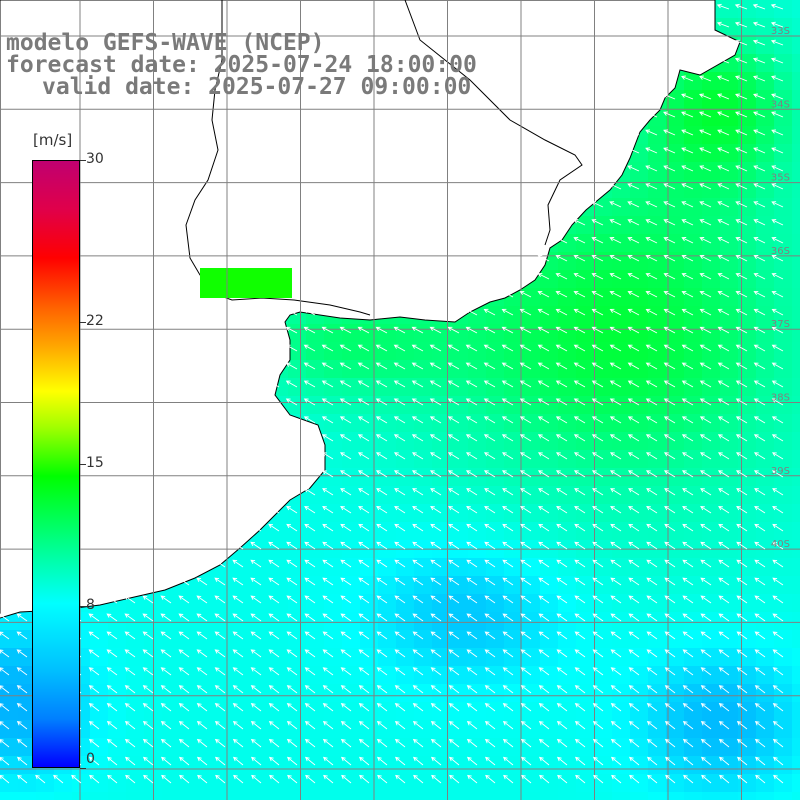 Image resolution: width=800 pixels, height=800 pixels. Describe the element at coordinates (780, 471) in the screenshot. I see `latitude-label: 39S` at that location.